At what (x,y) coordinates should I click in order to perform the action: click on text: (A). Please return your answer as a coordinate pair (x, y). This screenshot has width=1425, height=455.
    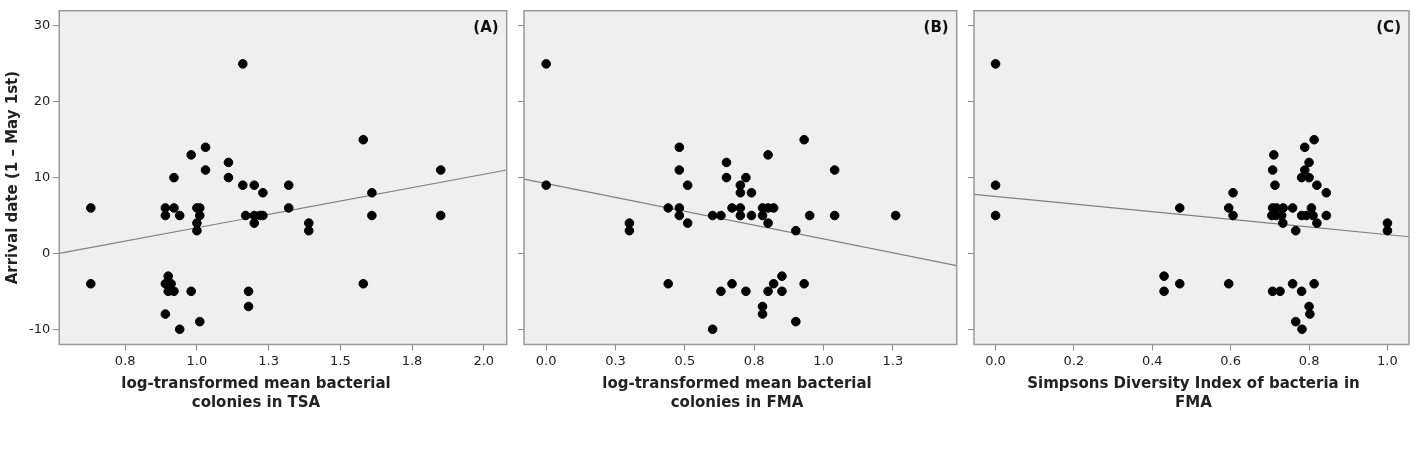
    Looking at the image, I should click on (486, 27).